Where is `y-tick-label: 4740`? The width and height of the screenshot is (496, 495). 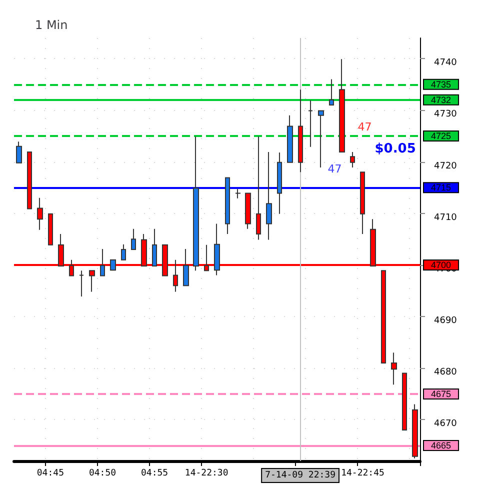
y-tick-label: 4740 is located at coordinates (446, 63).